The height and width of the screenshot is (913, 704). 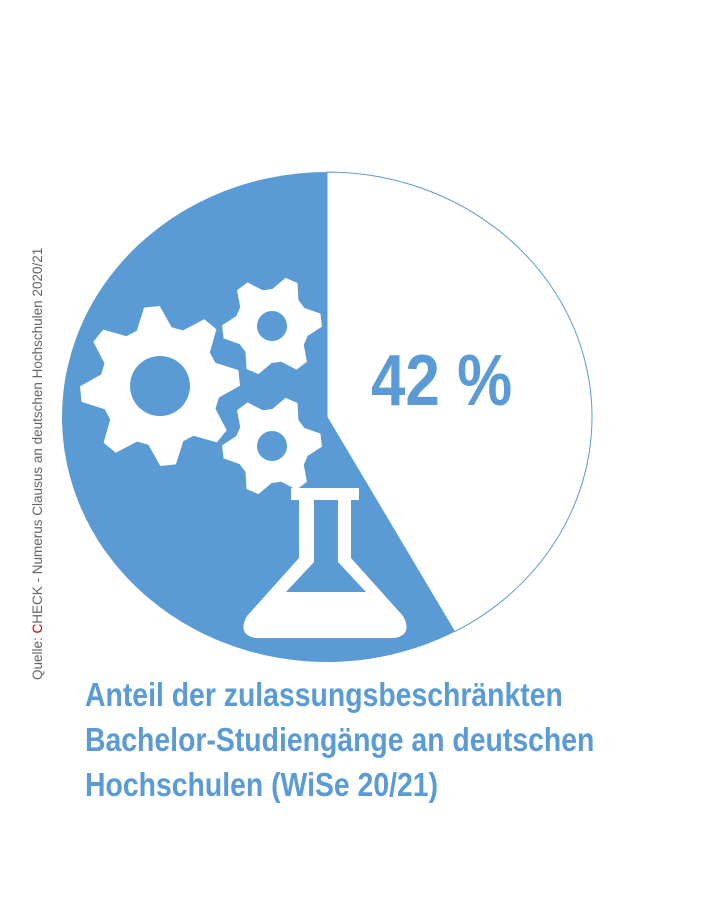 I want to click on title-line: Anteil der zulassungsbeschränkten, so click(x=324, y=694).